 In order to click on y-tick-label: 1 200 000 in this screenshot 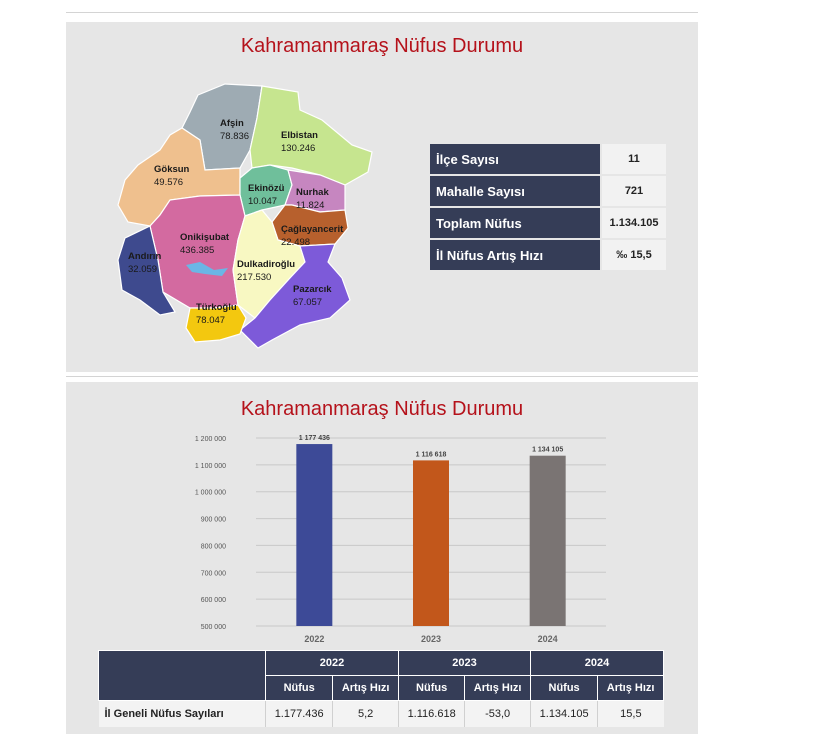, I will do `click(210, 439)`.